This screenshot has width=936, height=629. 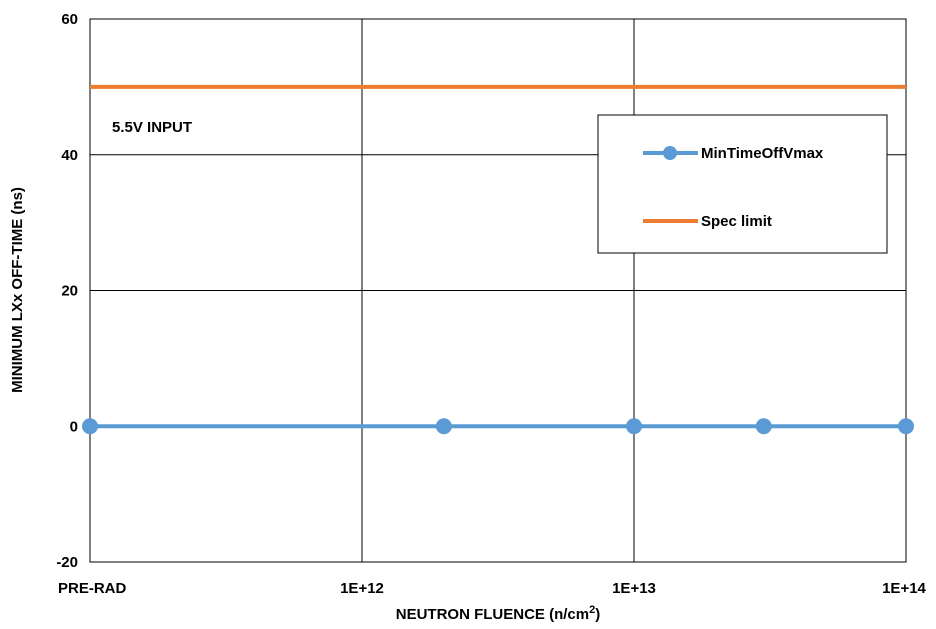 What do you see at coordinates (67, 562) in the screenshot?
I see `y-tick-label: -20` at bounding box center [67, 562].